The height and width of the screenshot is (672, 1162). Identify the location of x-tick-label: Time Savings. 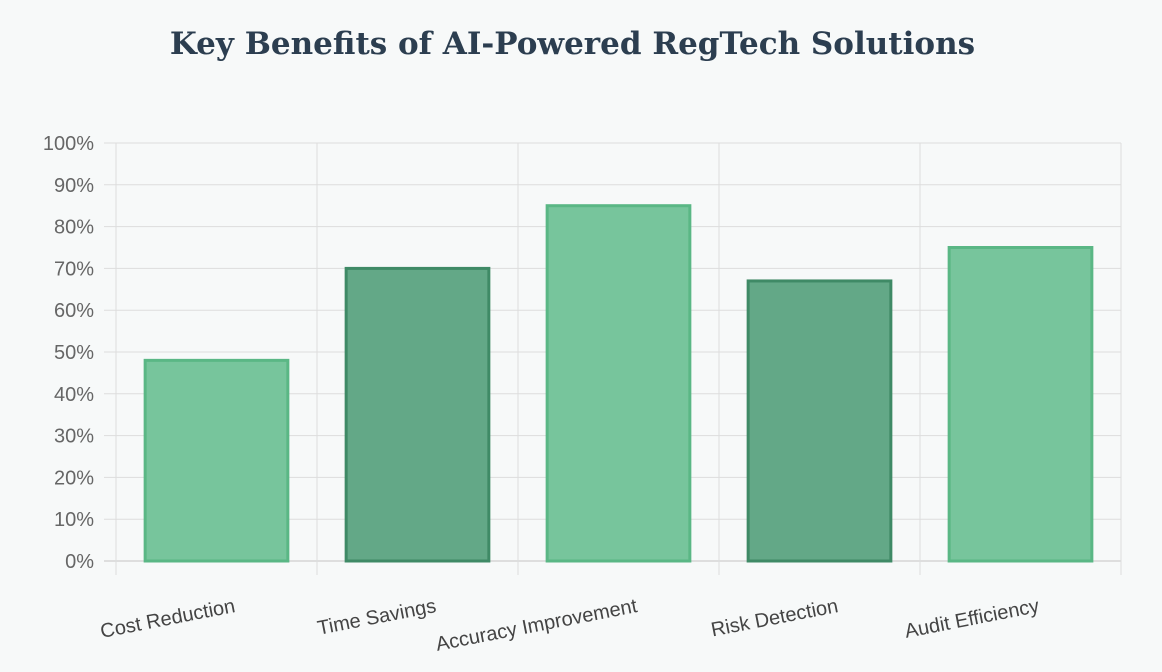
(377, 617).